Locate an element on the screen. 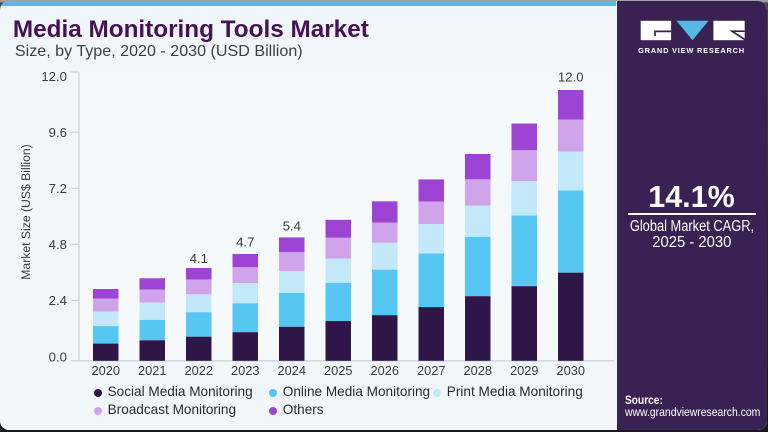 The width and height of the screenshot is (768, 432). svg-text: 4.7 is located at coordinates (245, 242).